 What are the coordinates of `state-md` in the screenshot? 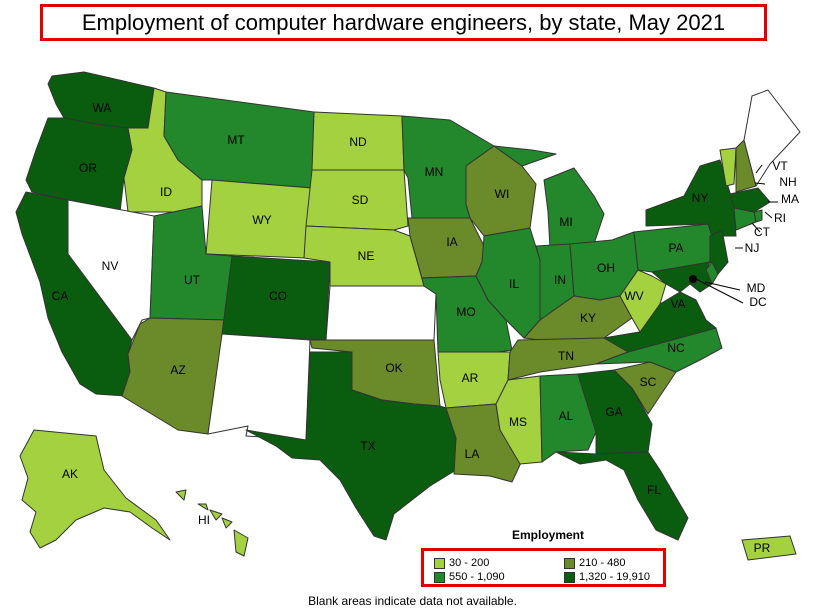 It's located at (682, 277).